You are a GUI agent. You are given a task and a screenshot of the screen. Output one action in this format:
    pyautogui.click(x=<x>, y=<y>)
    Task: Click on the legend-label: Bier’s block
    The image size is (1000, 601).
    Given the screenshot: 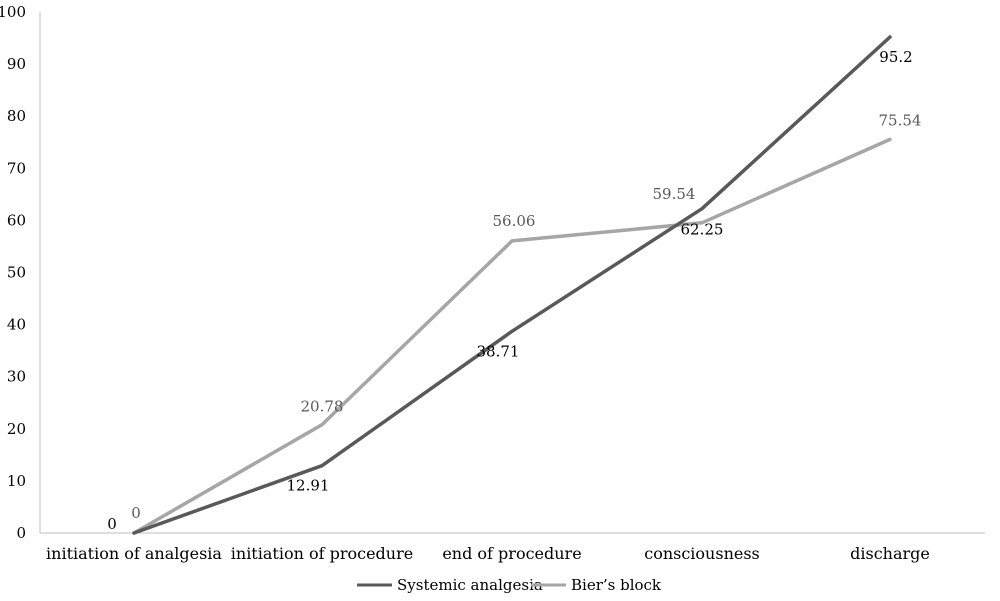 What is the action you would take?
    pyautogui.click(x=616, y=585)
    